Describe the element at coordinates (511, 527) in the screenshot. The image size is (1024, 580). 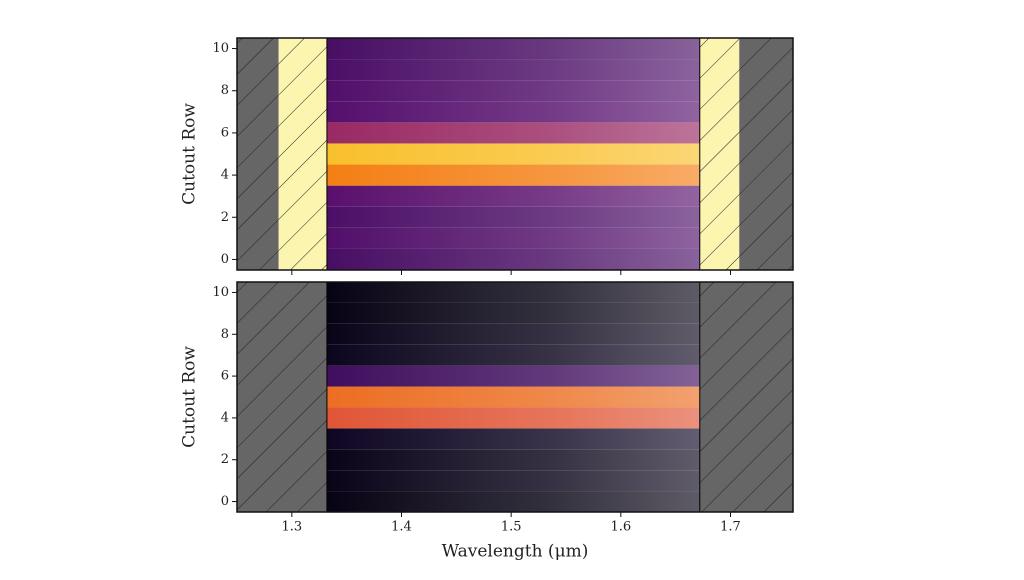
I see `x-tick-label: 1.5` at that location.